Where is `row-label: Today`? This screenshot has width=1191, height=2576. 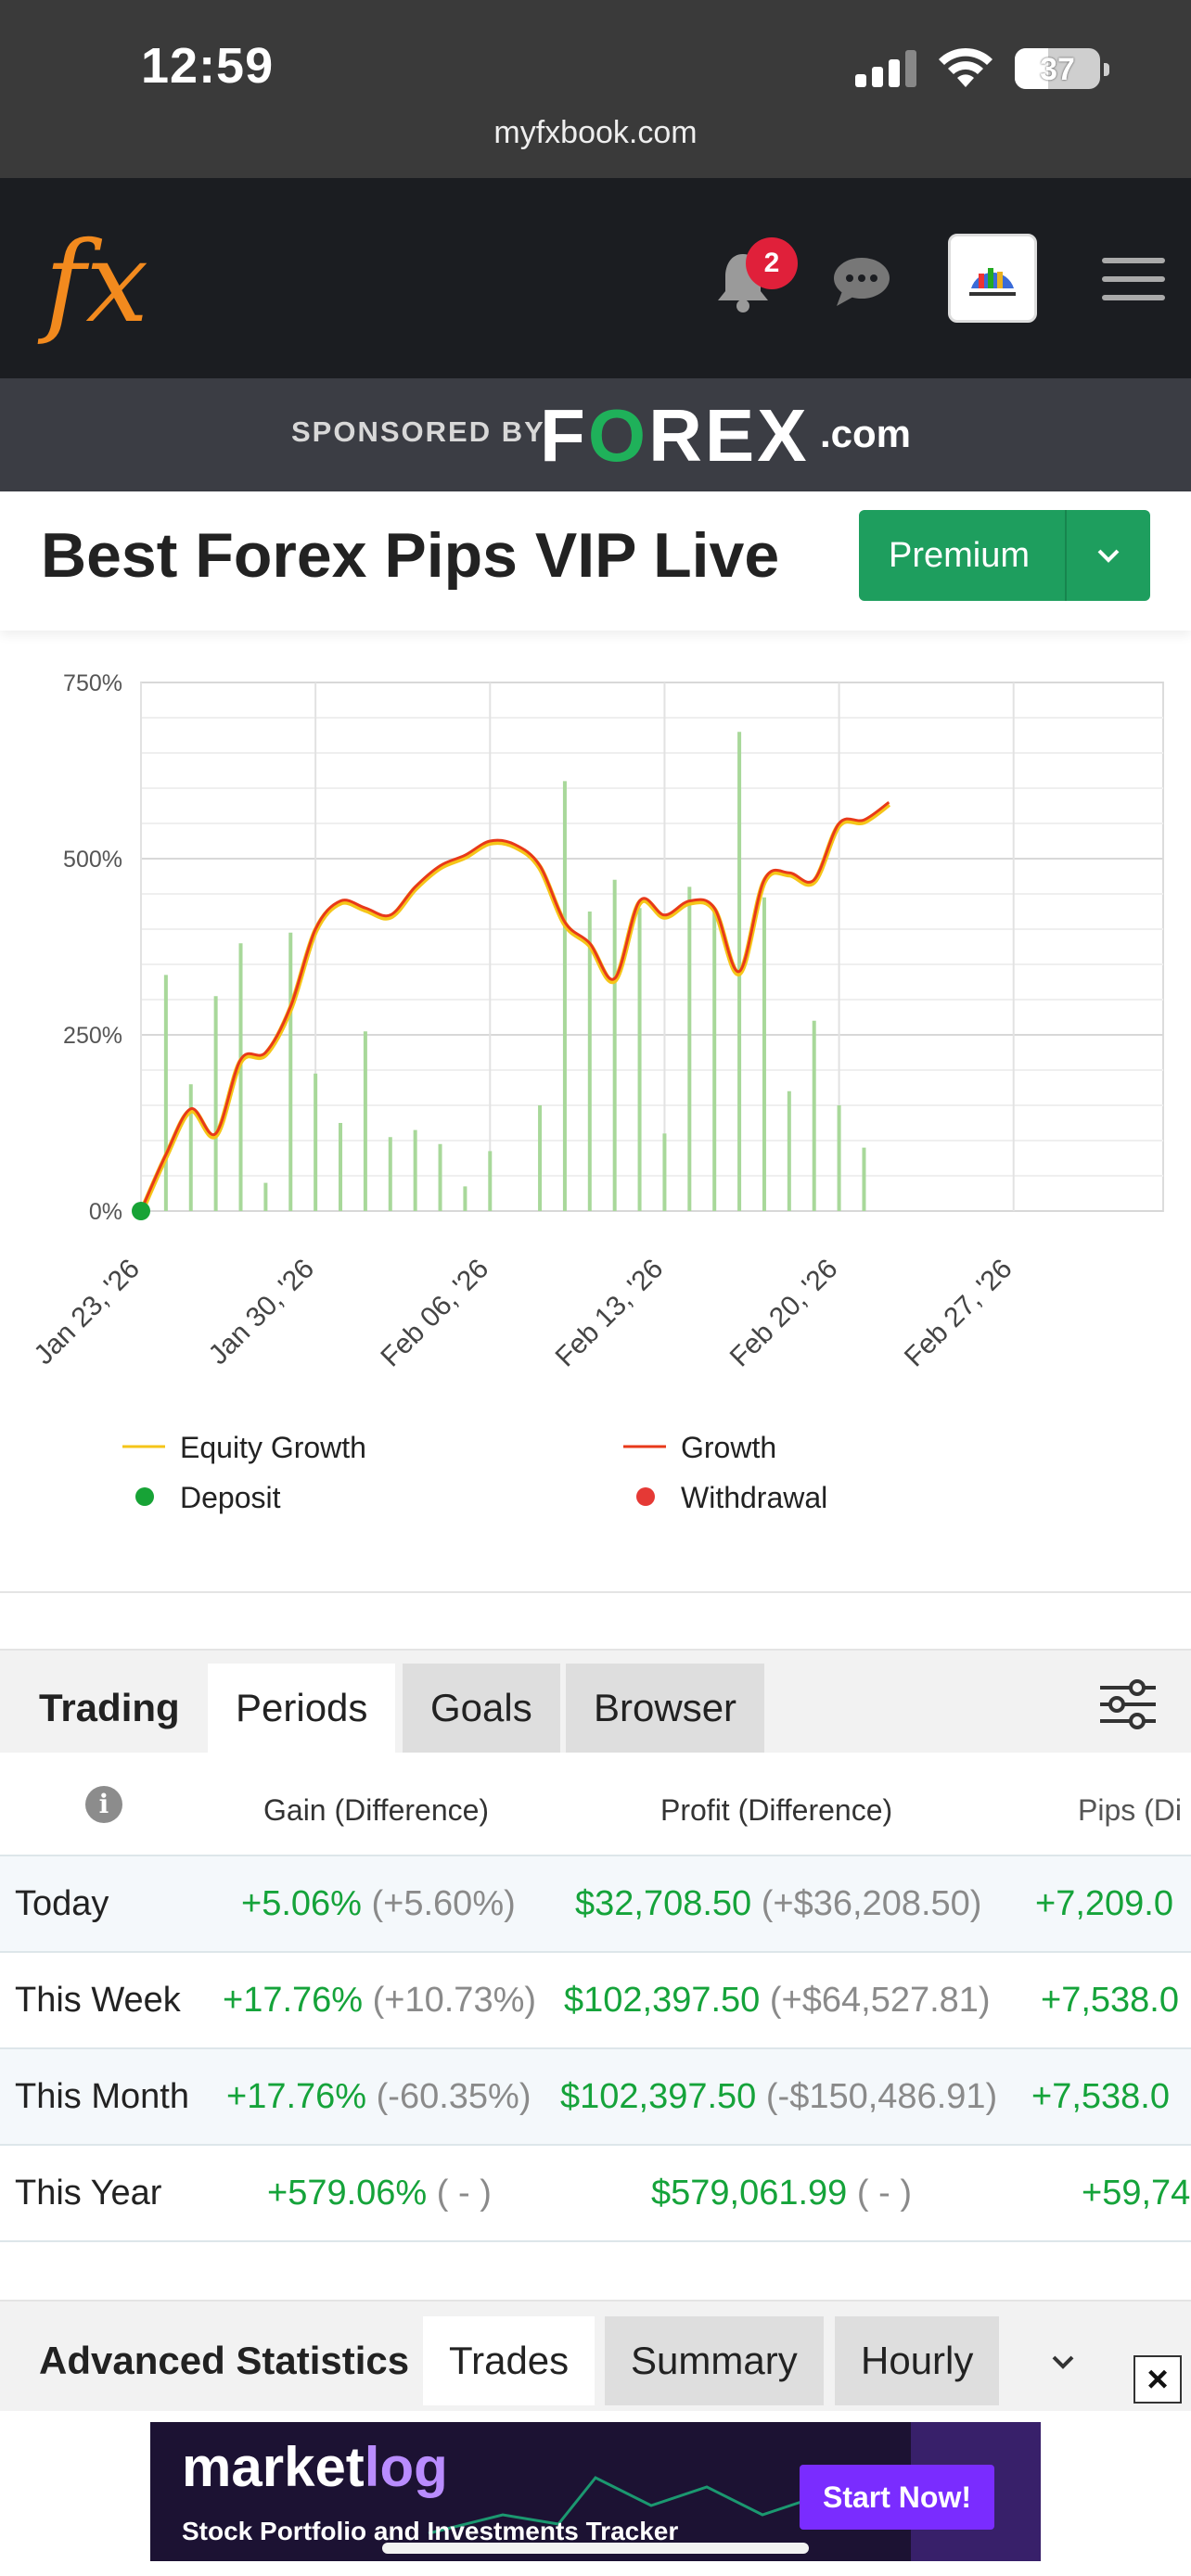 row-label: Today is located at coordinates (62, 1903).